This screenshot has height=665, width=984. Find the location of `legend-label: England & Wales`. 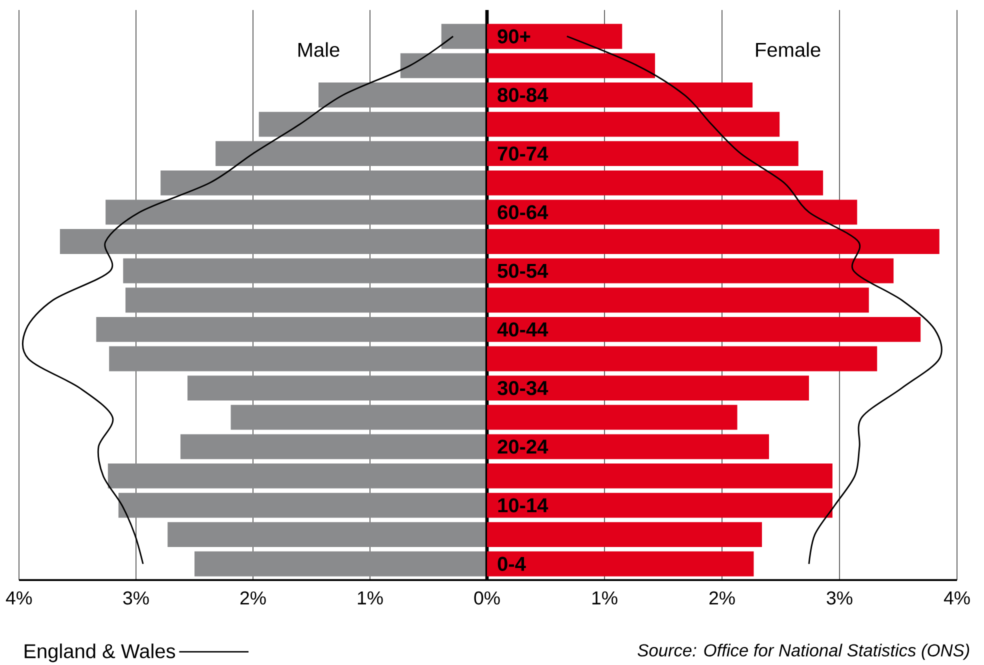

legend-label: England & Wales is located at coordinates (100, 652).